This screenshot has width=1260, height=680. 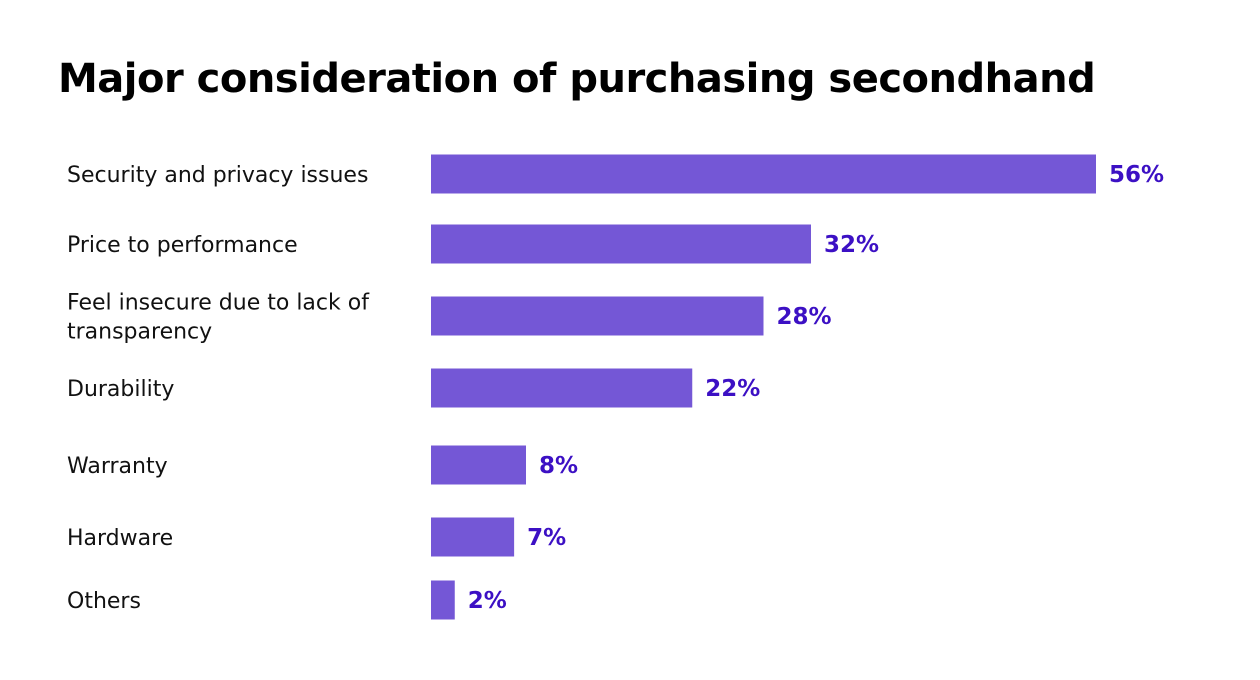 I want to click on category-label: Security and privacy issues, so click(x=217, y=175).